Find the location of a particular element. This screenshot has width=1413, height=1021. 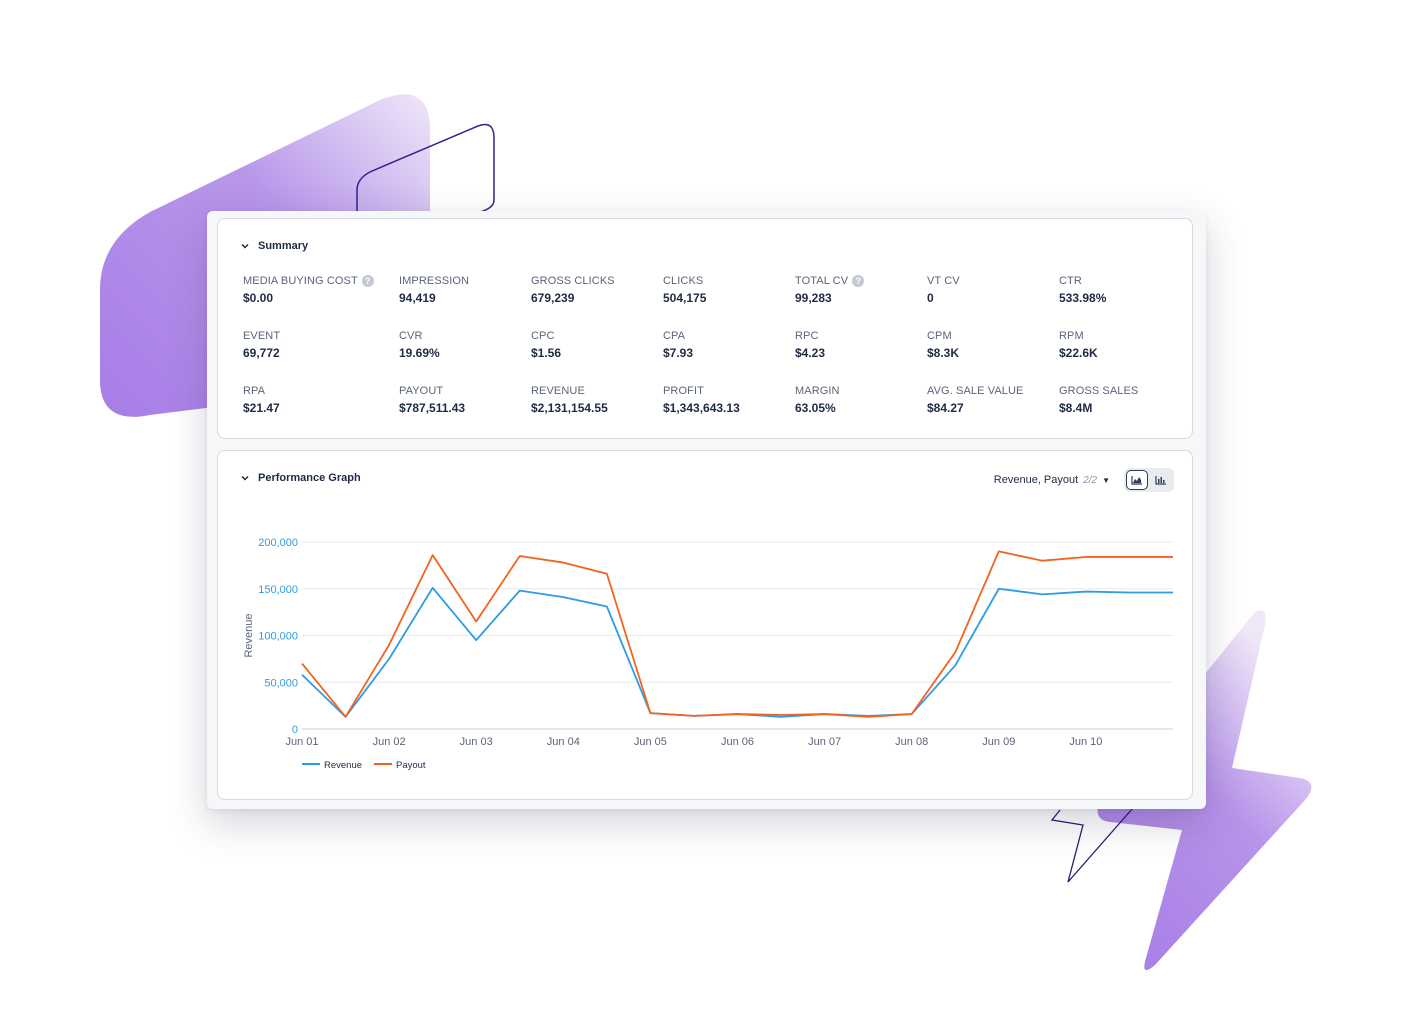

outline-lightning-shape is located at coordinates (1095, 841).